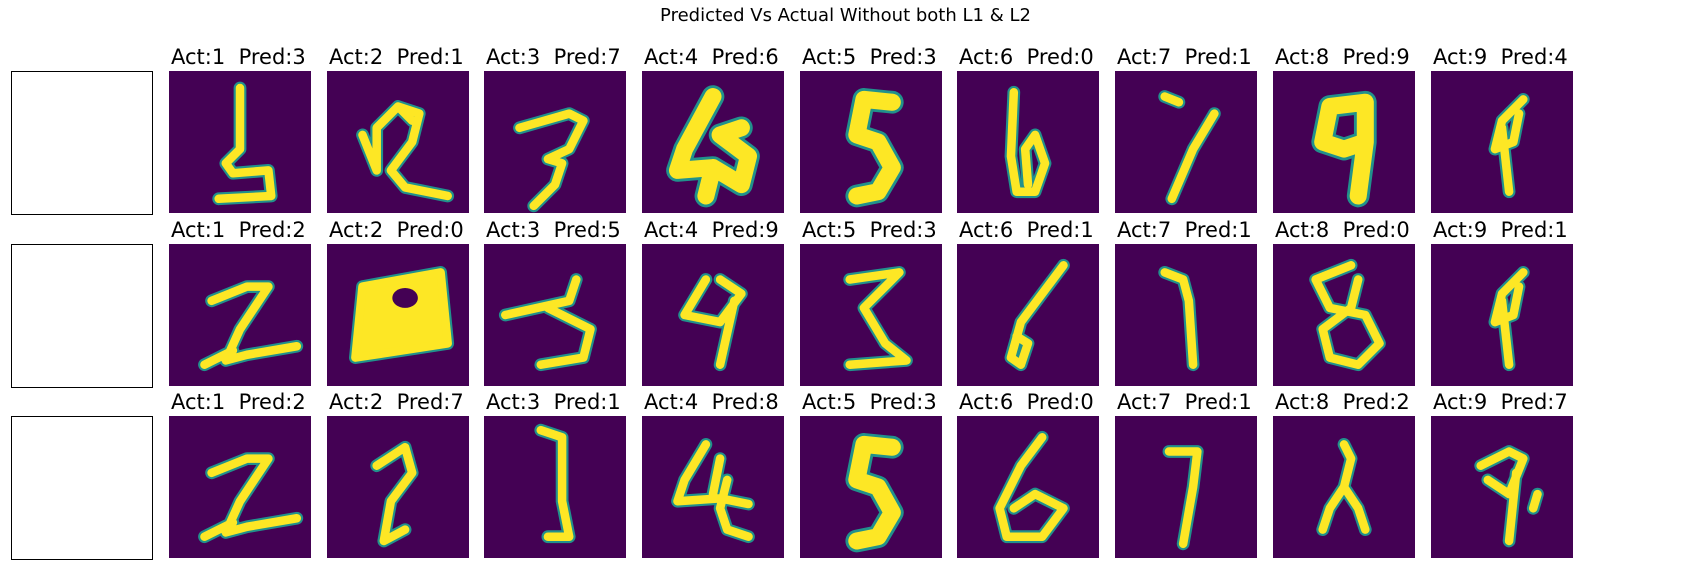  I want to click on panel-title: Act:4 Pred:8, so click(711, 402).